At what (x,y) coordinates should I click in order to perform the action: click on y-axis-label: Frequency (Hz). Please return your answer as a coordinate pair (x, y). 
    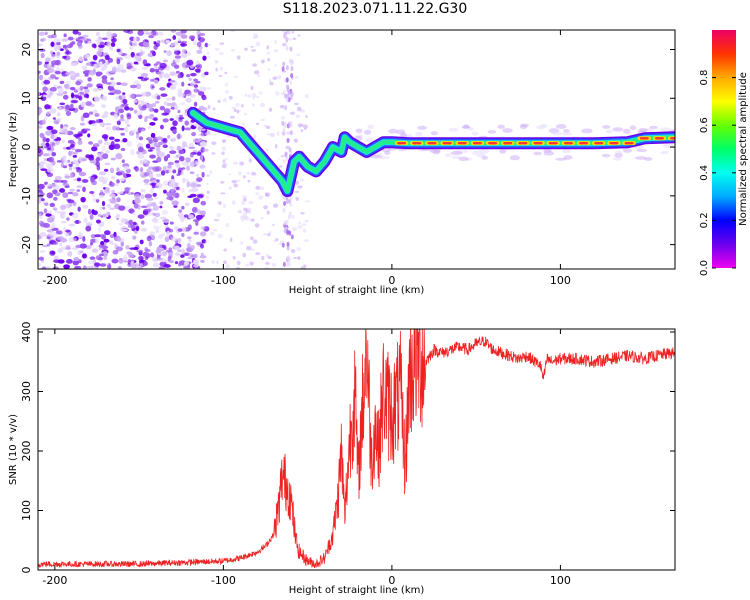
    Looking at the image, I should click on (13, 150).